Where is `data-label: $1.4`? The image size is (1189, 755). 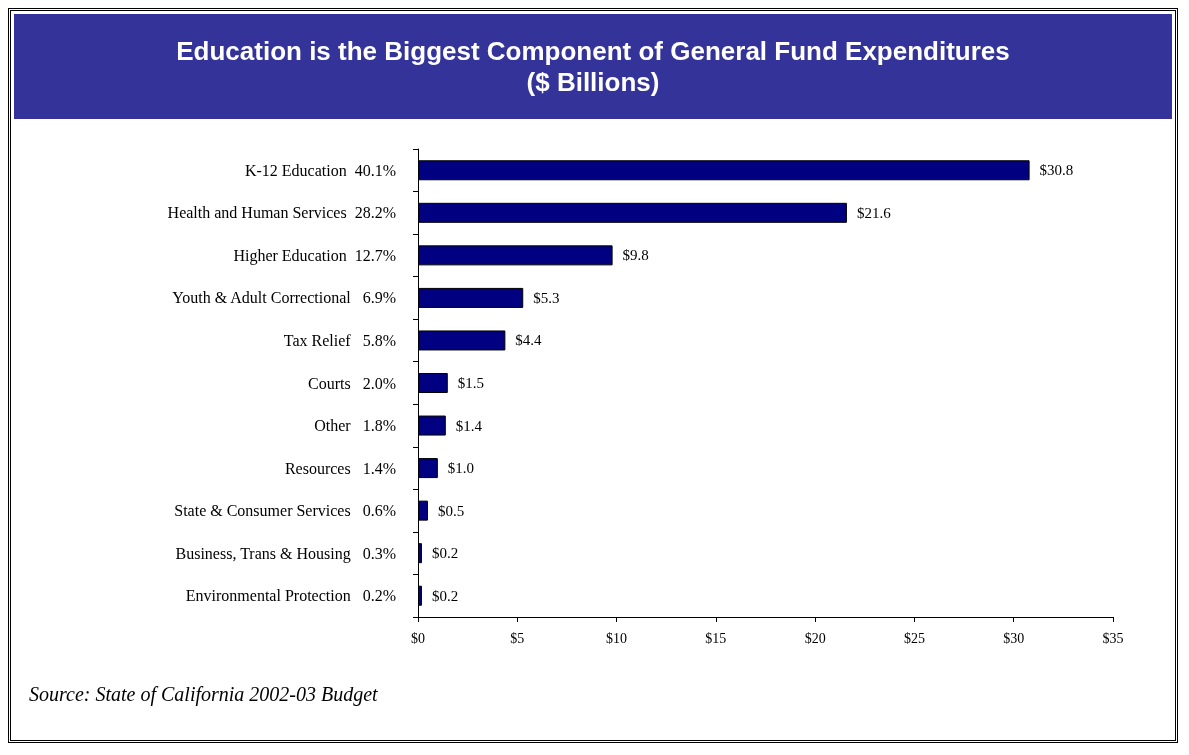
data-label: $1.4 is located at coordinates (469, 425).